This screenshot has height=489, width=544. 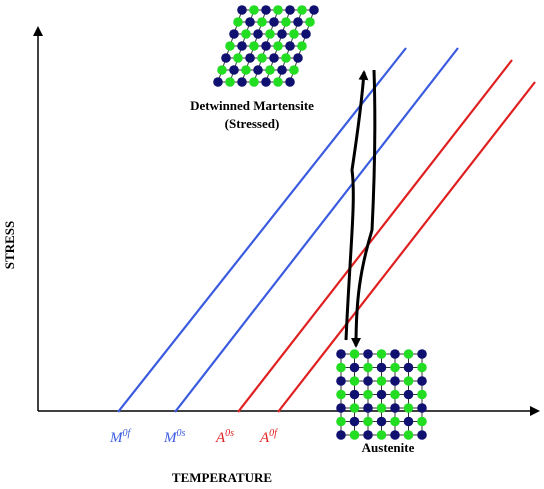 I want to click on x-axis-label: TEMPERATURE, so click(x=222, y=477).